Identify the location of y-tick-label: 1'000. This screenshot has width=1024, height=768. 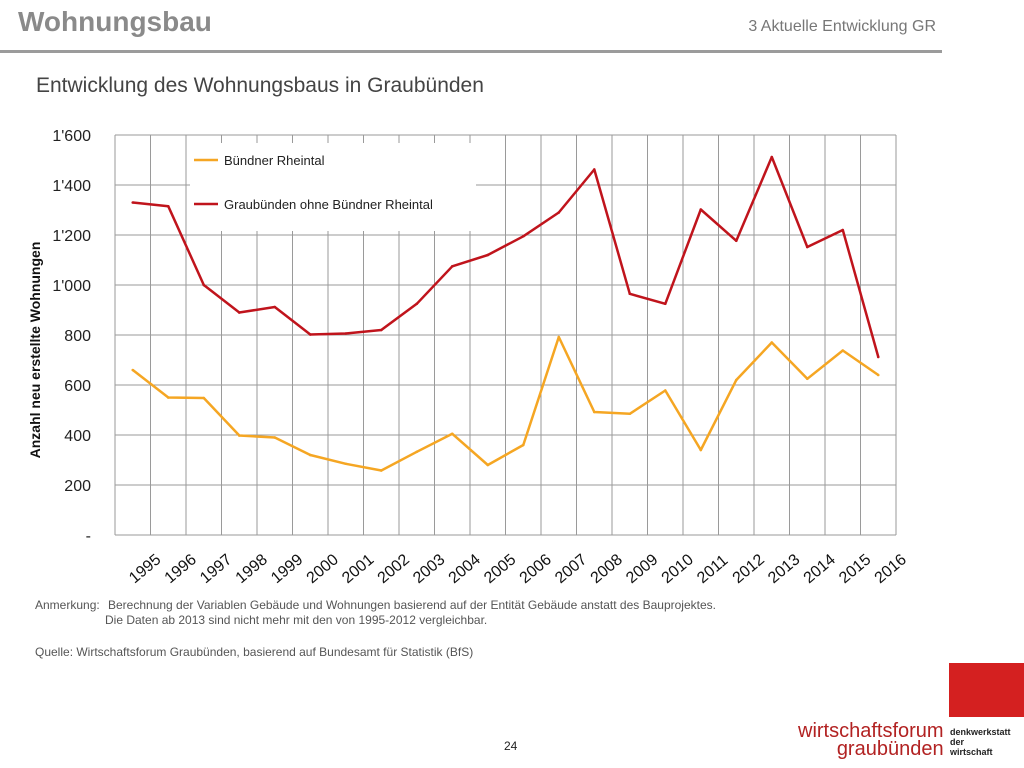
(71, 286).